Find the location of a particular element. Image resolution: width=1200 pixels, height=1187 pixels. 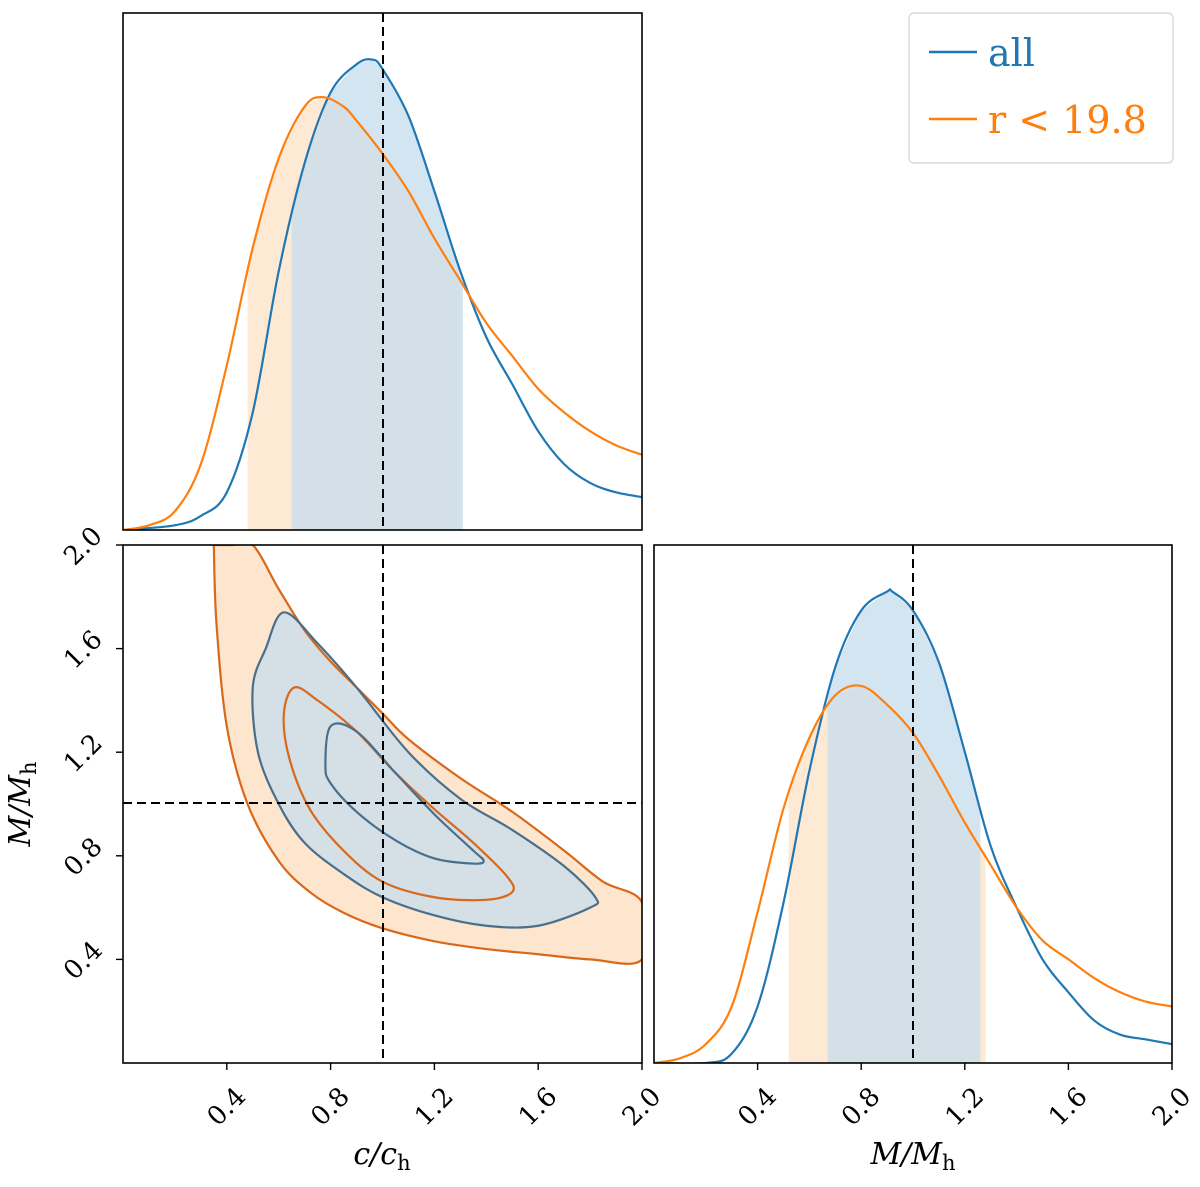

x-M-tick-label-0: 0.4 is located at coordinates (757, 1107).